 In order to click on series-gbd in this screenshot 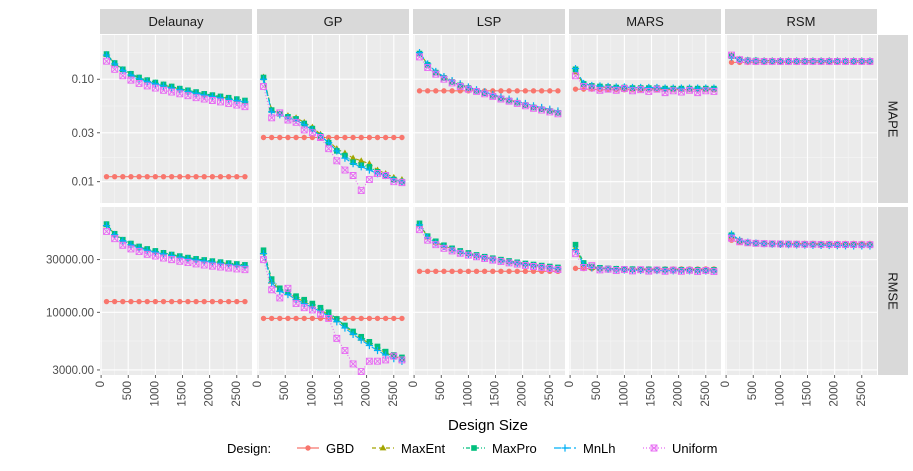, I will do `click(332, 137)`.